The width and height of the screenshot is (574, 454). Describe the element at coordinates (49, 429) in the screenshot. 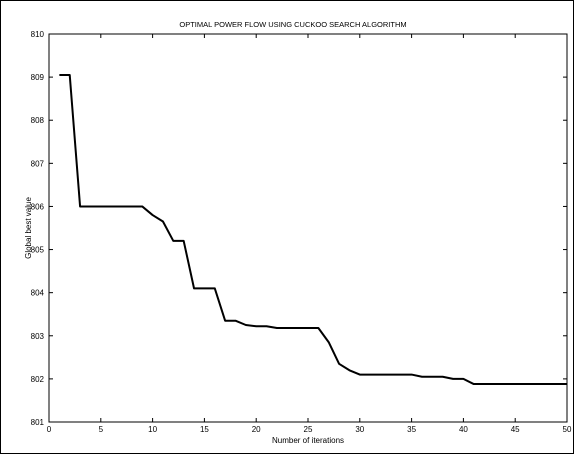

I see `x-tick-label: 0` at that location.